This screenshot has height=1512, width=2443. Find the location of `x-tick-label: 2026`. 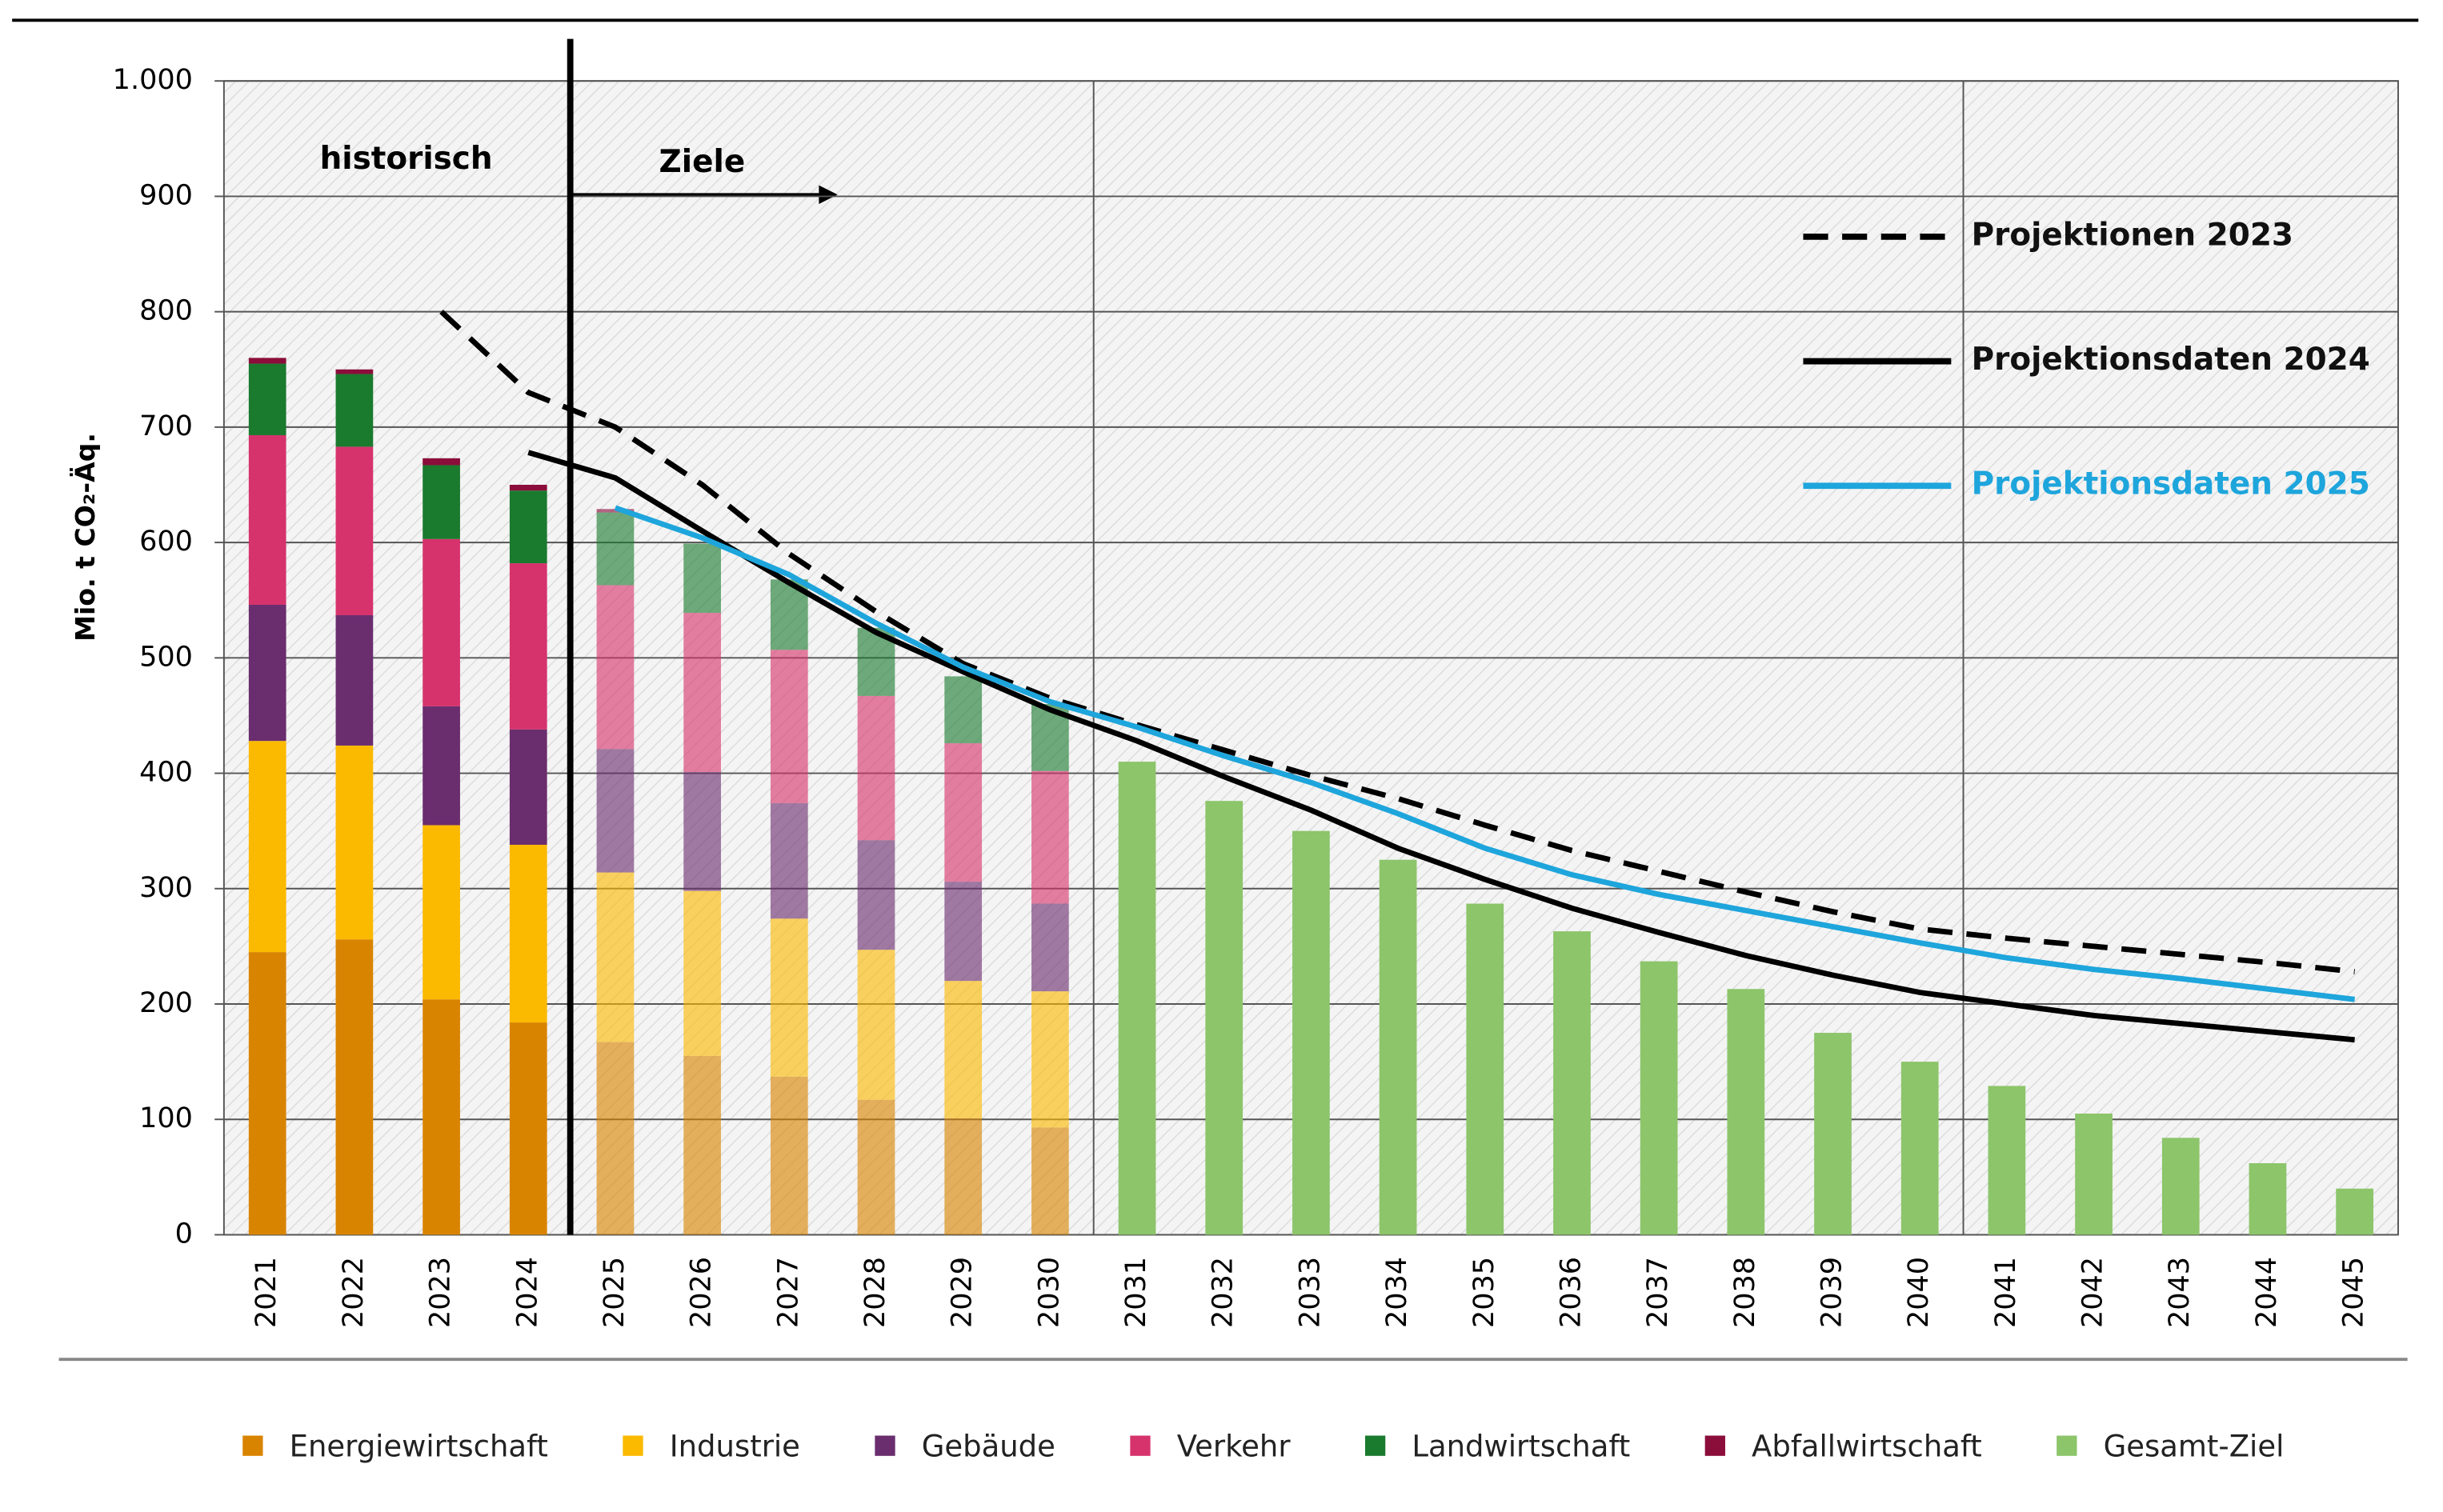

x-tick-label: 2026 is located at coordinates (701, 1292).